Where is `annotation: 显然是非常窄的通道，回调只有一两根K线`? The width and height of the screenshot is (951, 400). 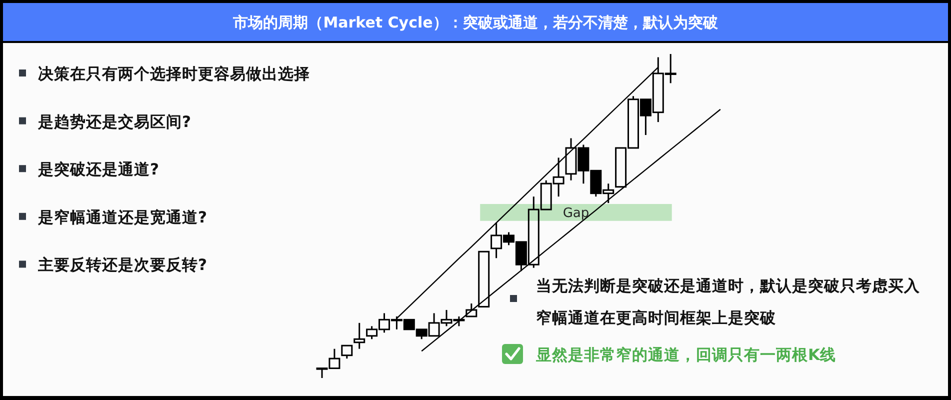
annotation: 显然是非常窄的通道，回调只有一两根K线 is located at coordinates (685, 355).